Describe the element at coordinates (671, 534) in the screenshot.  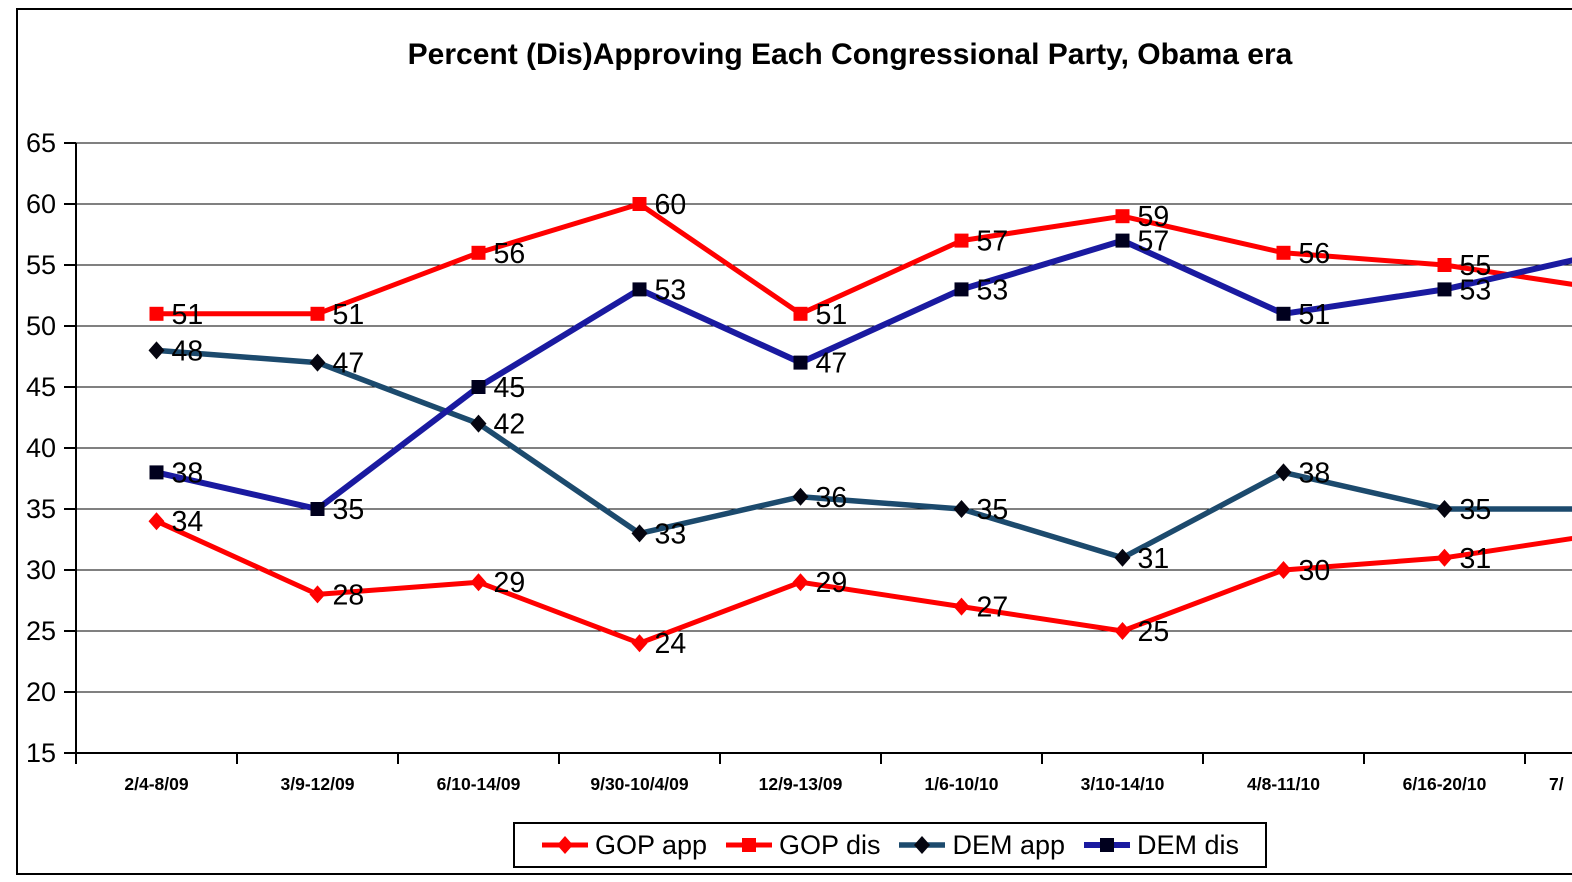
I see `data-label: 33` at that location.